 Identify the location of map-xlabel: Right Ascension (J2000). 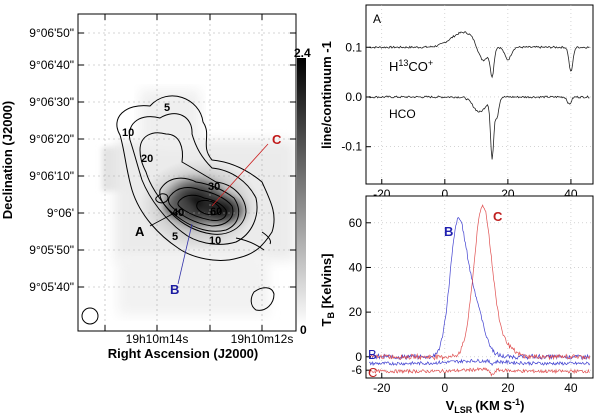
(183, 353).